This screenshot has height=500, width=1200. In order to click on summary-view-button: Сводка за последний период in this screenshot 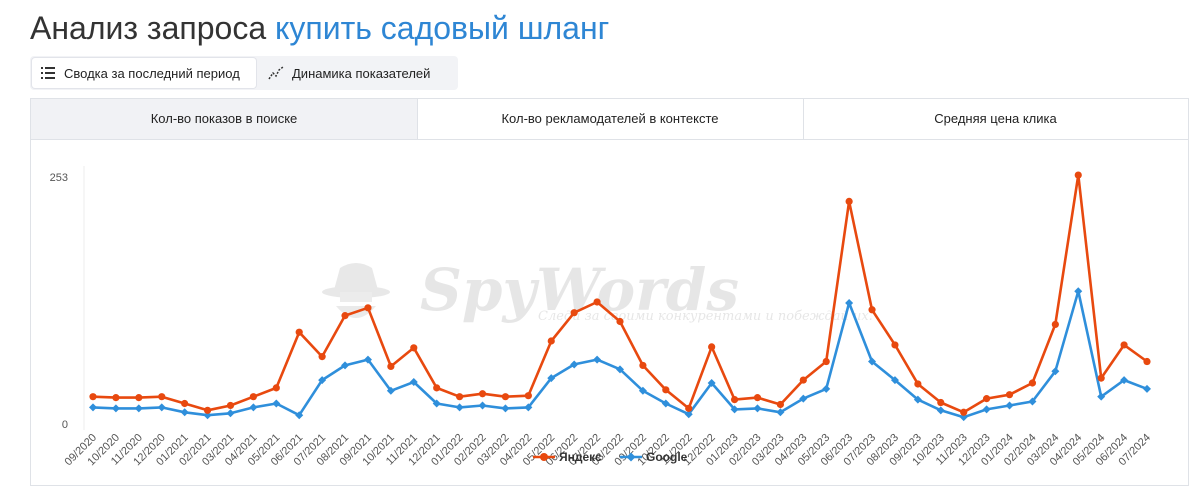, I will do `click(144, 73)`.